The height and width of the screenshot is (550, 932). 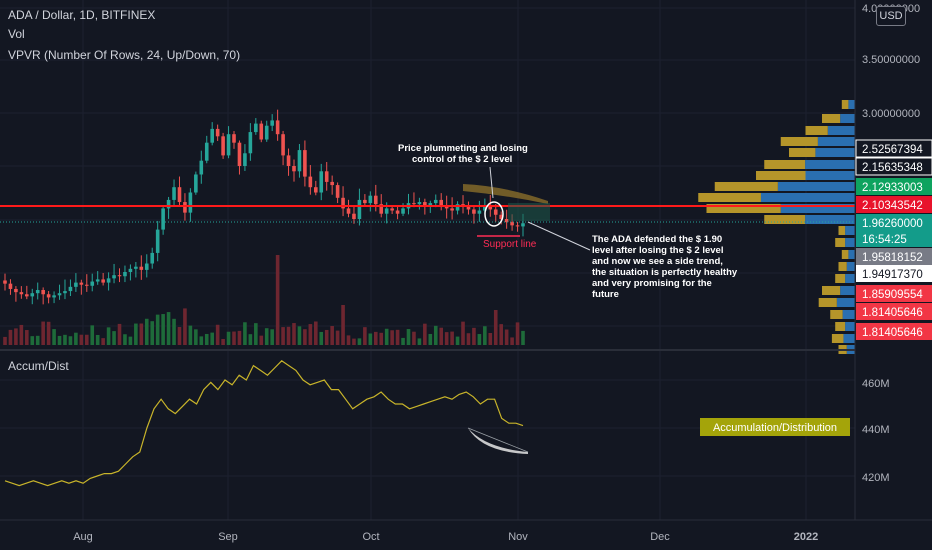 I want to click on support-line-label: Support line, so click(x=510, y=244).